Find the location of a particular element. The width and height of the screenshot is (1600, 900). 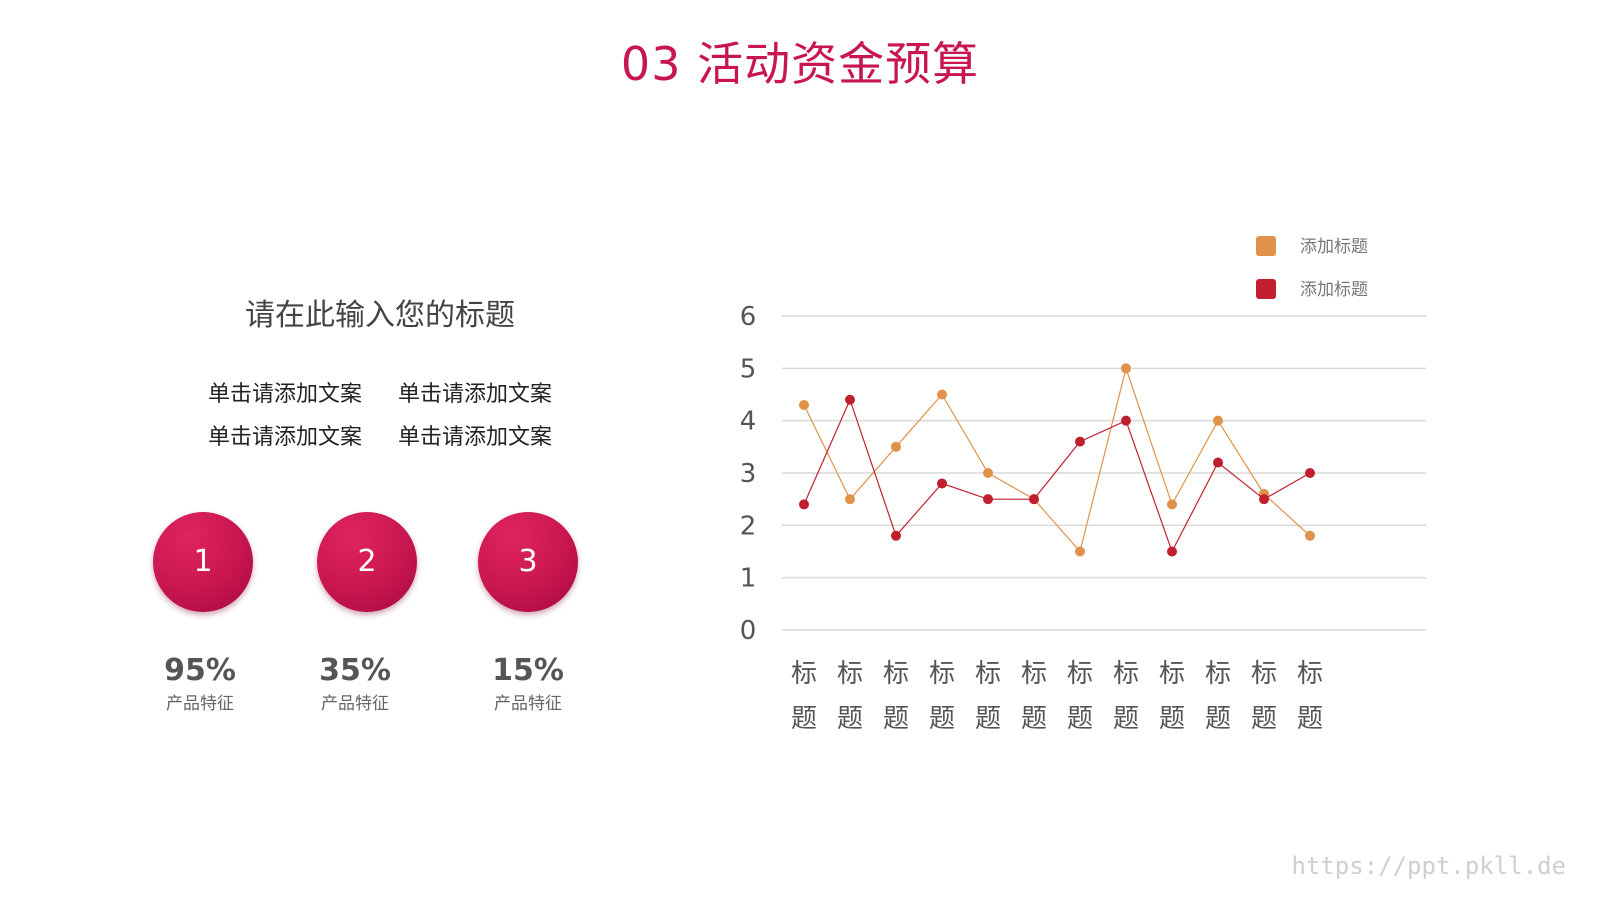

y-tick-label: 1 is located at coordinates (748, 579).